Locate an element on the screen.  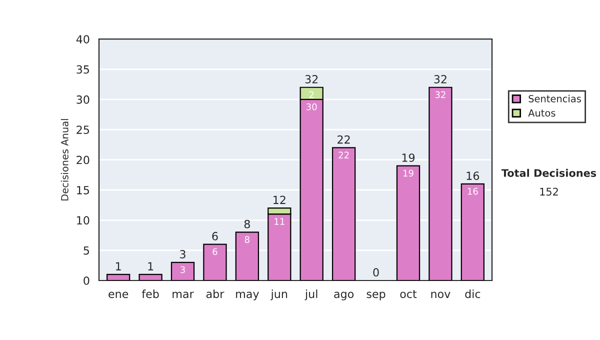
total-label: 8 is located at coordinates (247, 224).